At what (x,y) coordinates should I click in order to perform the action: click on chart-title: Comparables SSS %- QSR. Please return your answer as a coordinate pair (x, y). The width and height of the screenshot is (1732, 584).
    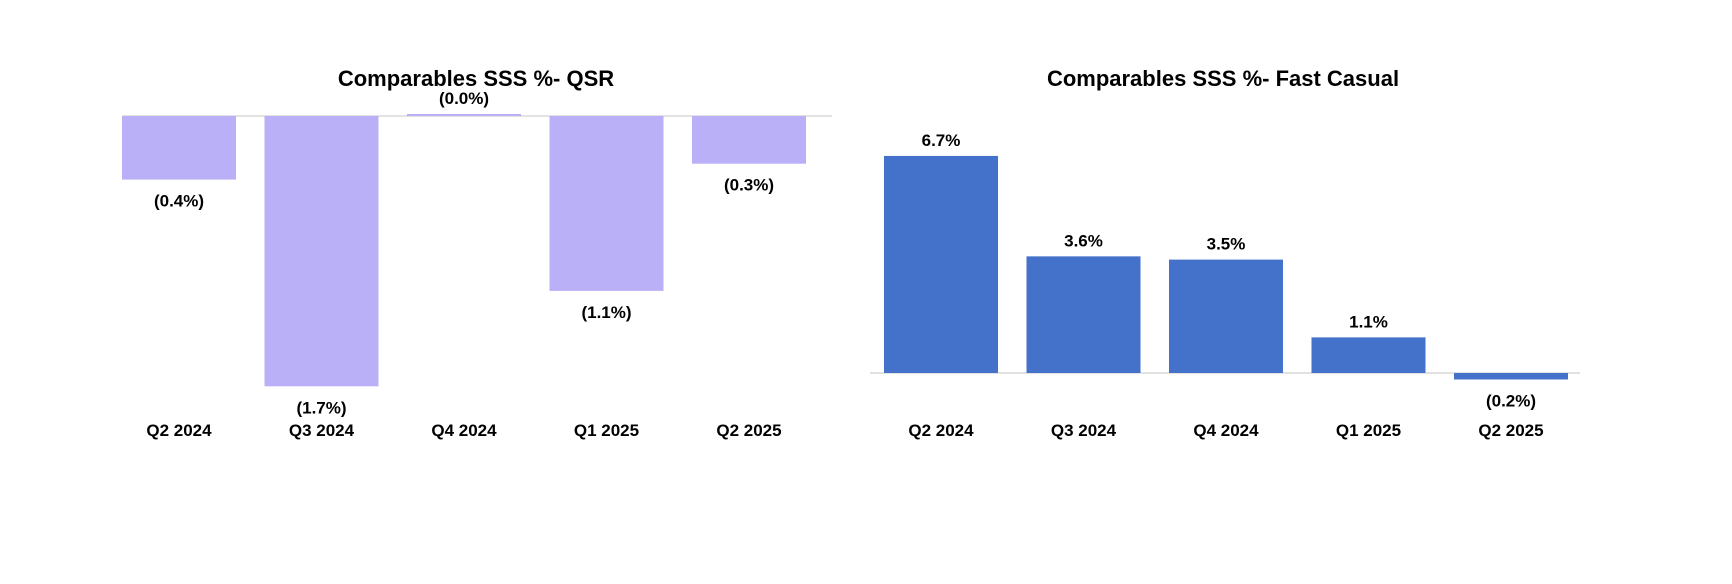
    Looking at the image, I should click on (476, 78).